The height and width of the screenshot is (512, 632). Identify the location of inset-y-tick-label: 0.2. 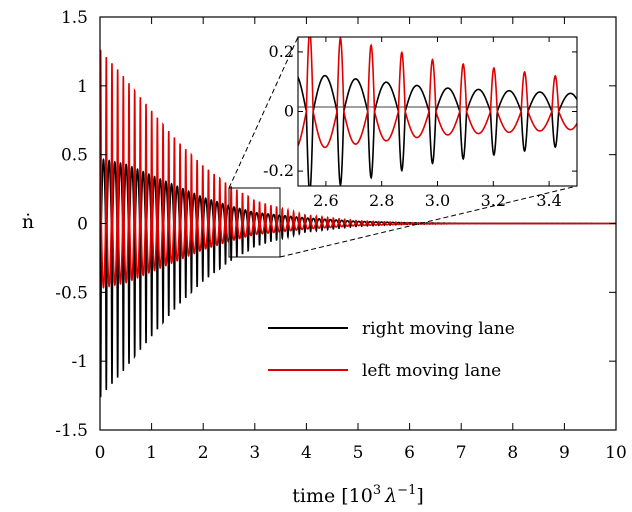
(281, 51).